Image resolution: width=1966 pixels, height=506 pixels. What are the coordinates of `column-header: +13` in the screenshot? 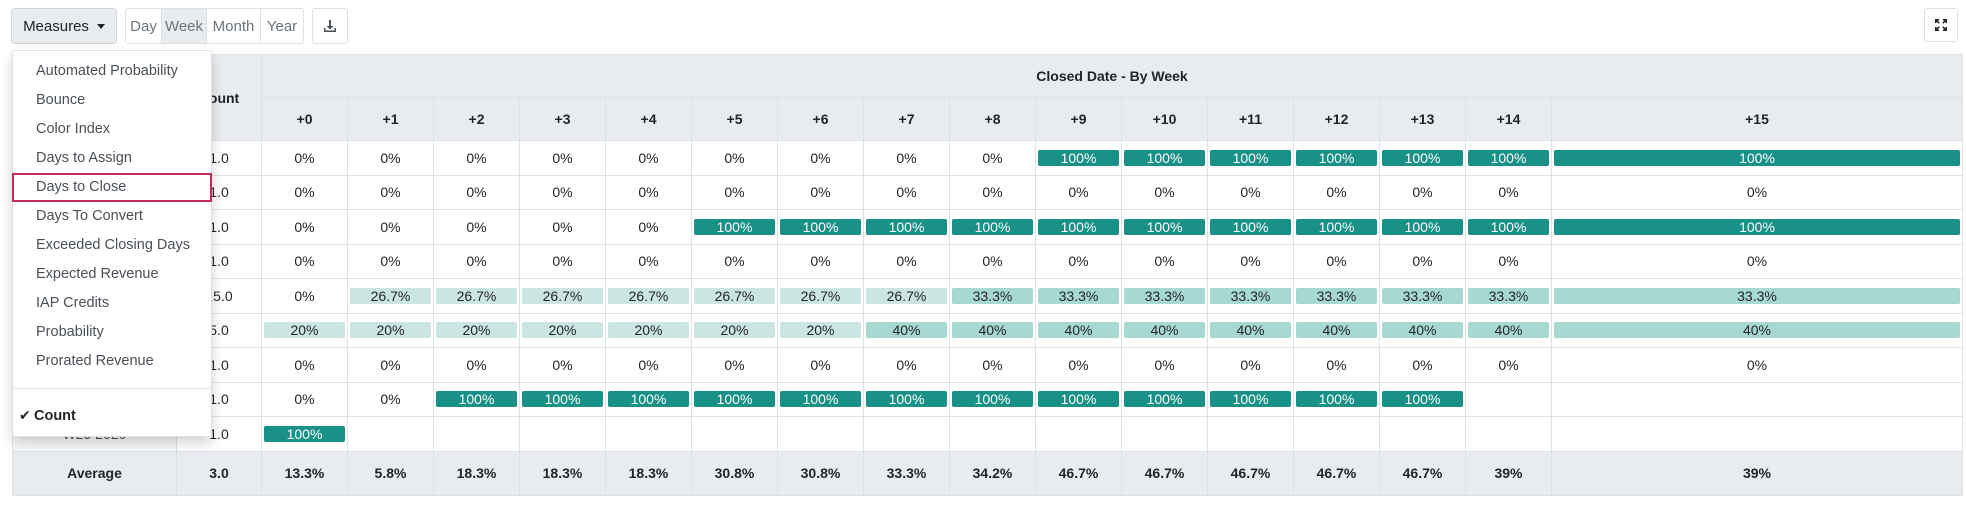 It's located at (1422, 119).